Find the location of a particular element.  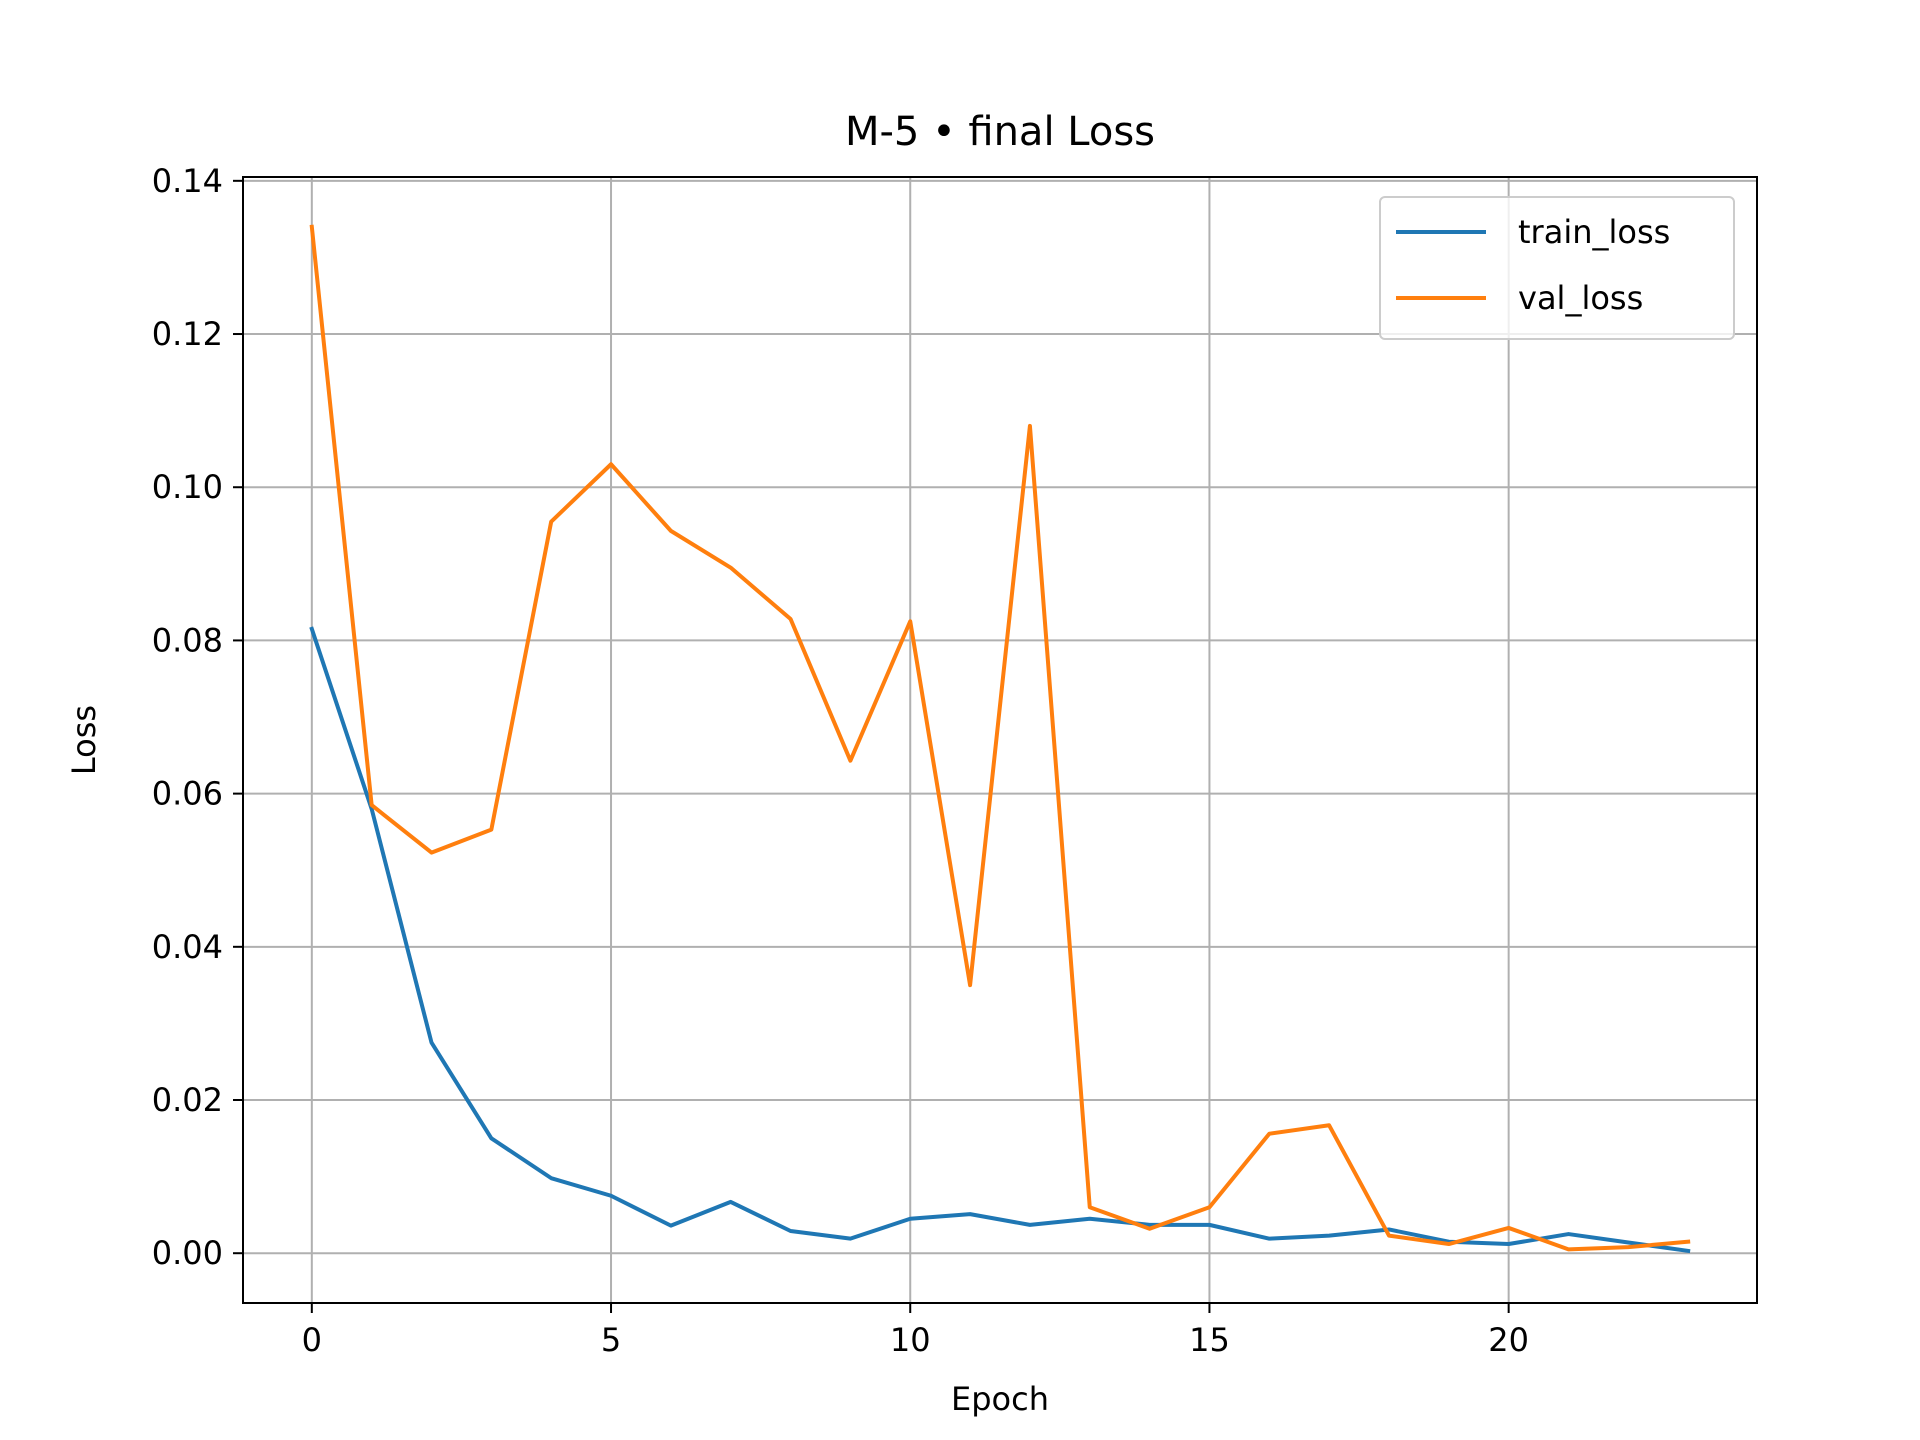

y-tick-label: 0.00 is located at coordinates (187, 1253).